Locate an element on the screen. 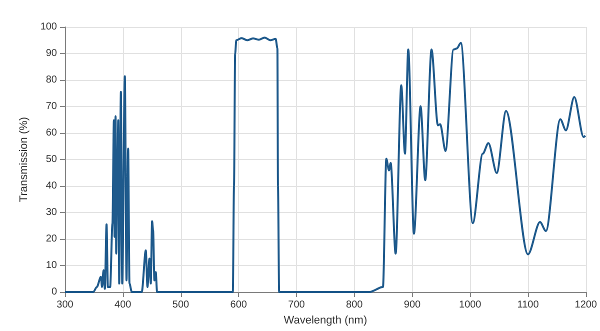  x-tick-label: 300 is located at coordinates (65, 305).